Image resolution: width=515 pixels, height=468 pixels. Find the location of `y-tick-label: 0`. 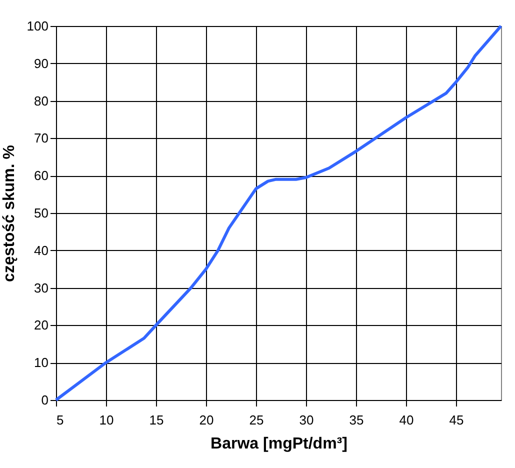

y-tick-label: 0 is located at coordinates (44, 400).